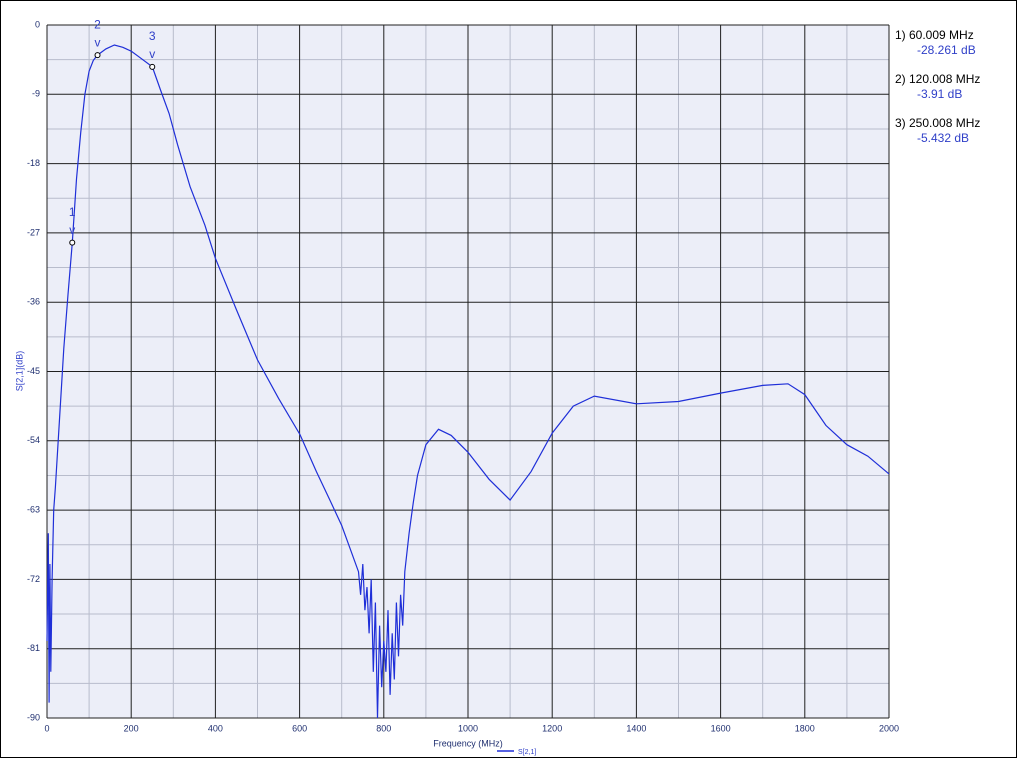 Image resolution: width=1017 pixels, height=758 pixels. Describe the element at coordinates (33, 509) in the screenshot. I see `y-tick-label: -63` at that location.